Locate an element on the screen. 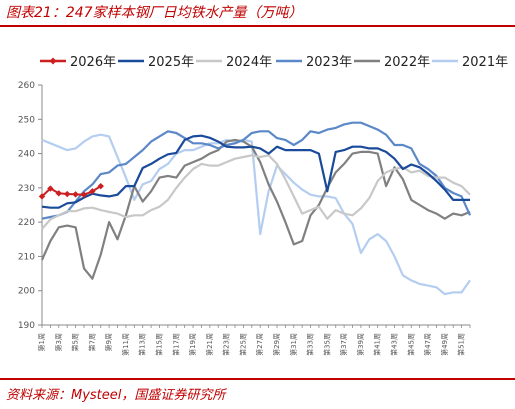 Image resolution: width=515 pixels, height=409 pixels. x-tick-label: 第13周 is located at coordinates (142, 344).